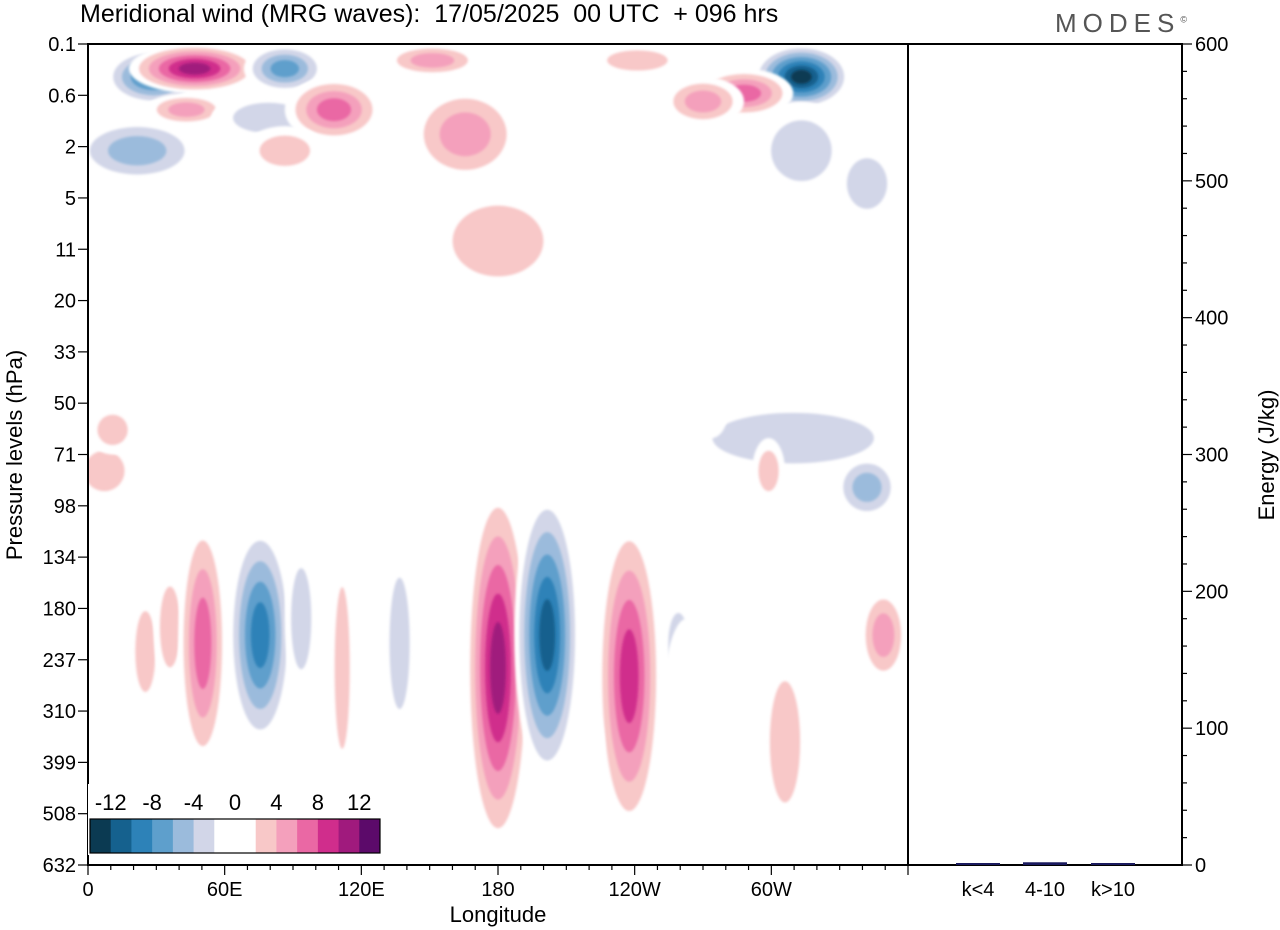  Describe the element at coordinates (87, 890) in the screenshot. I see `x-tick-label: 0` at that location.